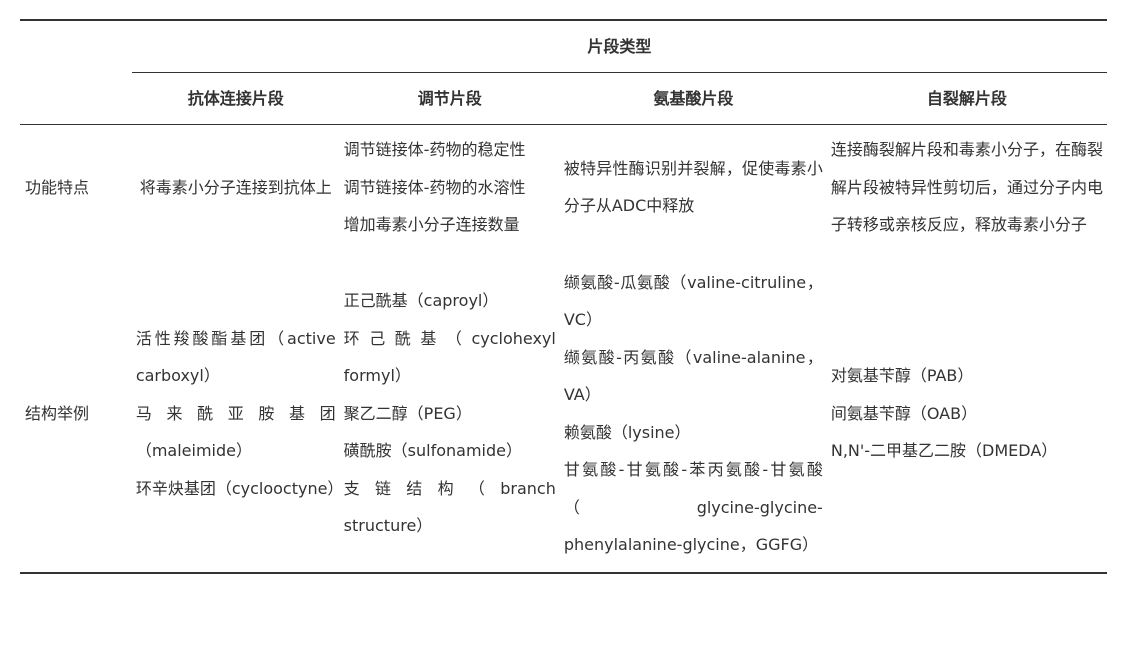 The width and height of the screenshot is (1122, 647). I want to click on row-label: 结构举例, so click(57, 413).